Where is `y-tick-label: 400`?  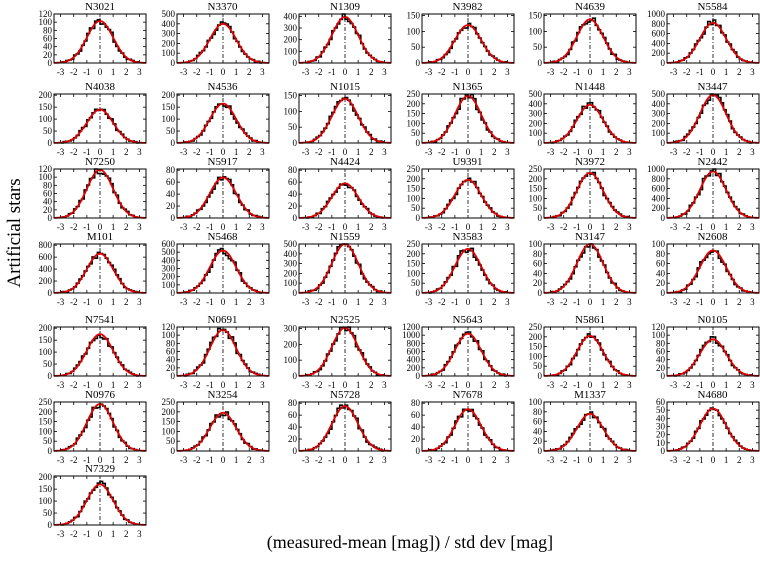
y-tick-label: 400 is located at coordinates (291, 16).